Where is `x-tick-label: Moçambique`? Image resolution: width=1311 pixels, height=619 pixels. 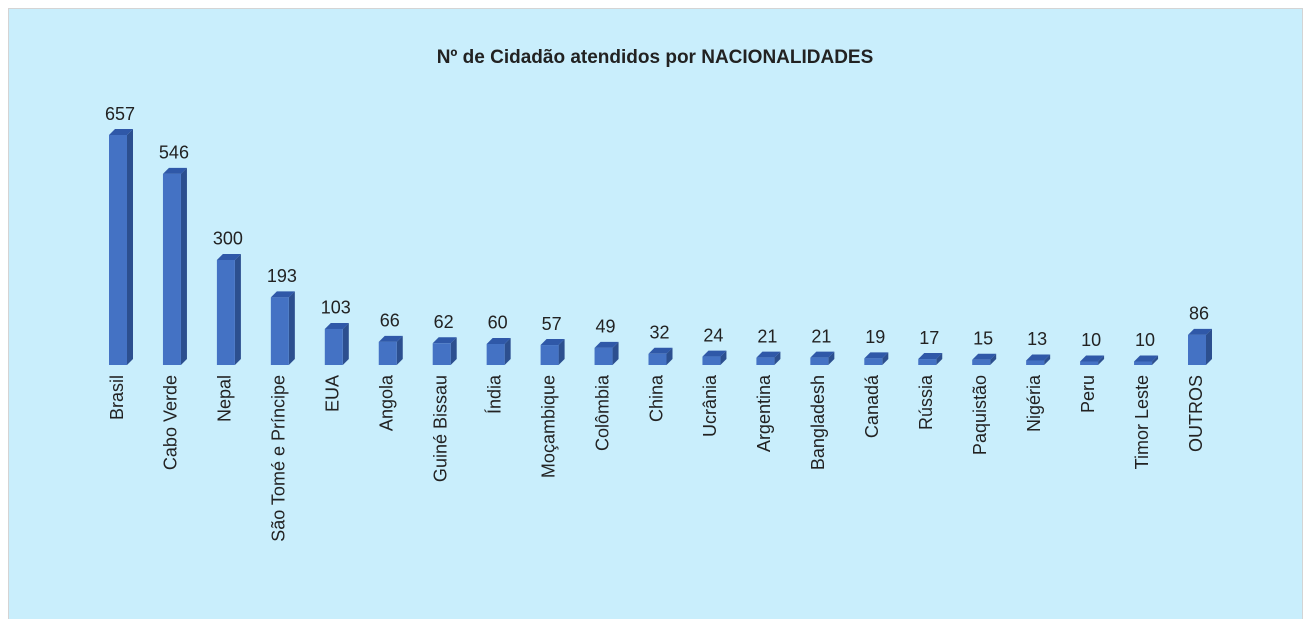 x-tick-label: Moçambique is located at coordinates (548, 426).